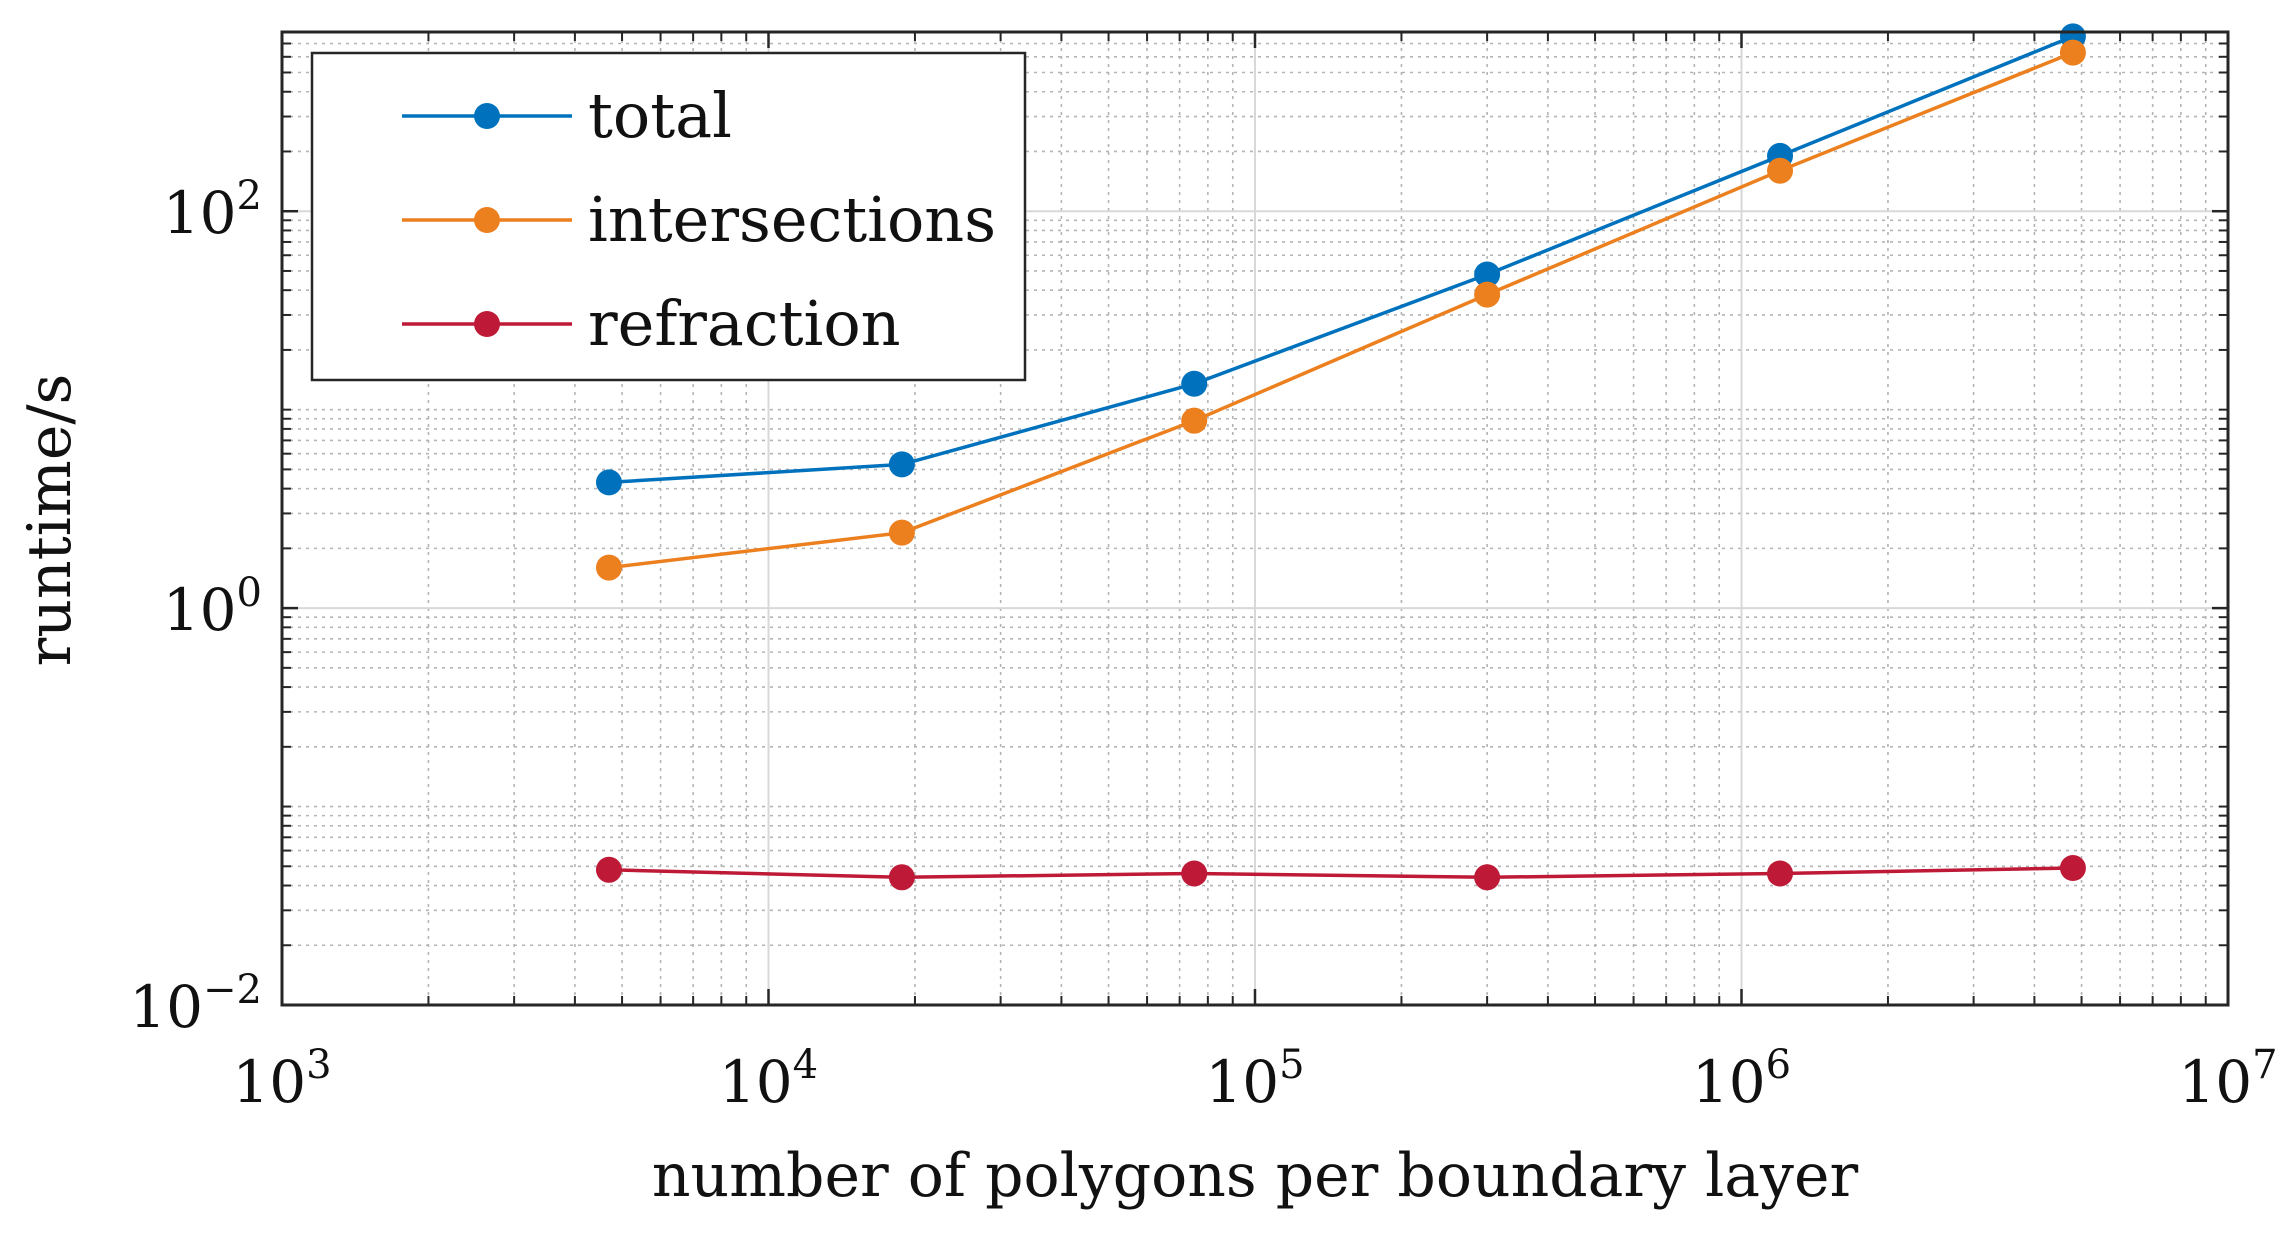 This screenshot has width=2292, height=1236. What do you see at coordinates (281, 1079) in the screenshot?
I see `x-tick-label: 103` at bounding box center [281, 1079].